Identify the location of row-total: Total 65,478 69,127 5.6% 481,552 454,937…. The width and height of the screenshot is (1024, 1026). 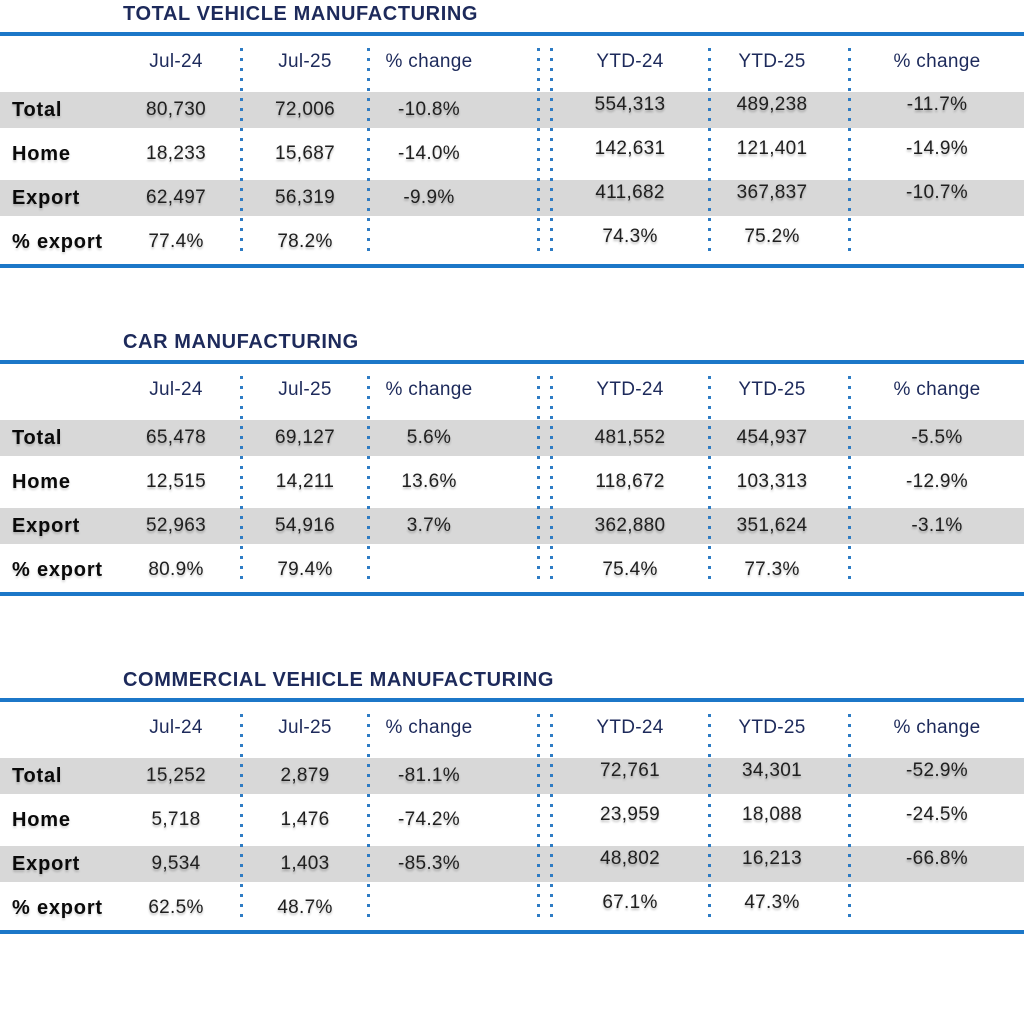
(512, 438).